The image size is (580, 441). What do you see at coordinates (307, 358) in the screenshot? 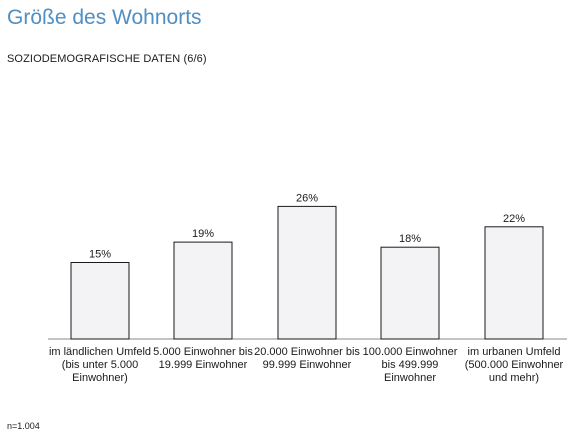
I see `category-label-3: 20.000 Einwohner bis 99.999 Einwohner` at bounding box center [307, 358].